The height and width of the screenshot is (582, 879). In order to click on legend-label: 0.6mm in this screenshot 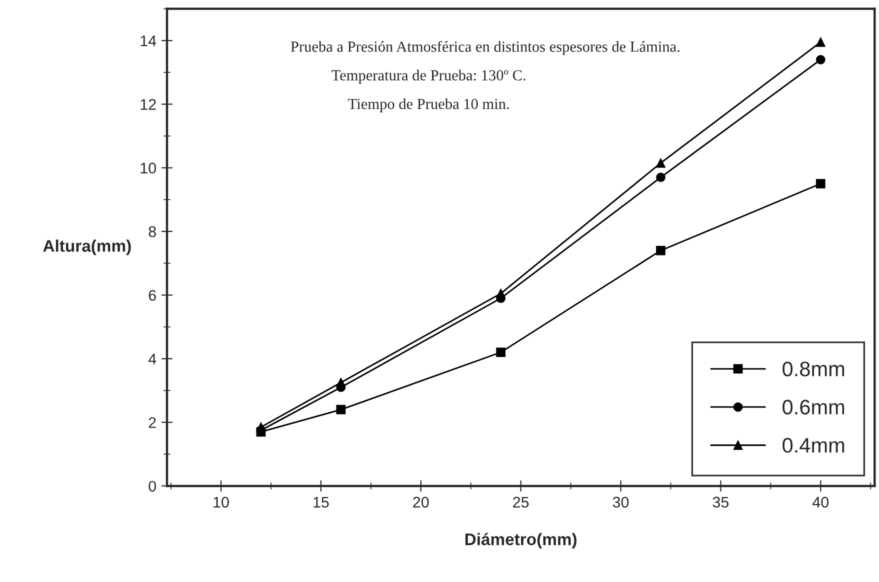, I will do `click(813, 407)`.